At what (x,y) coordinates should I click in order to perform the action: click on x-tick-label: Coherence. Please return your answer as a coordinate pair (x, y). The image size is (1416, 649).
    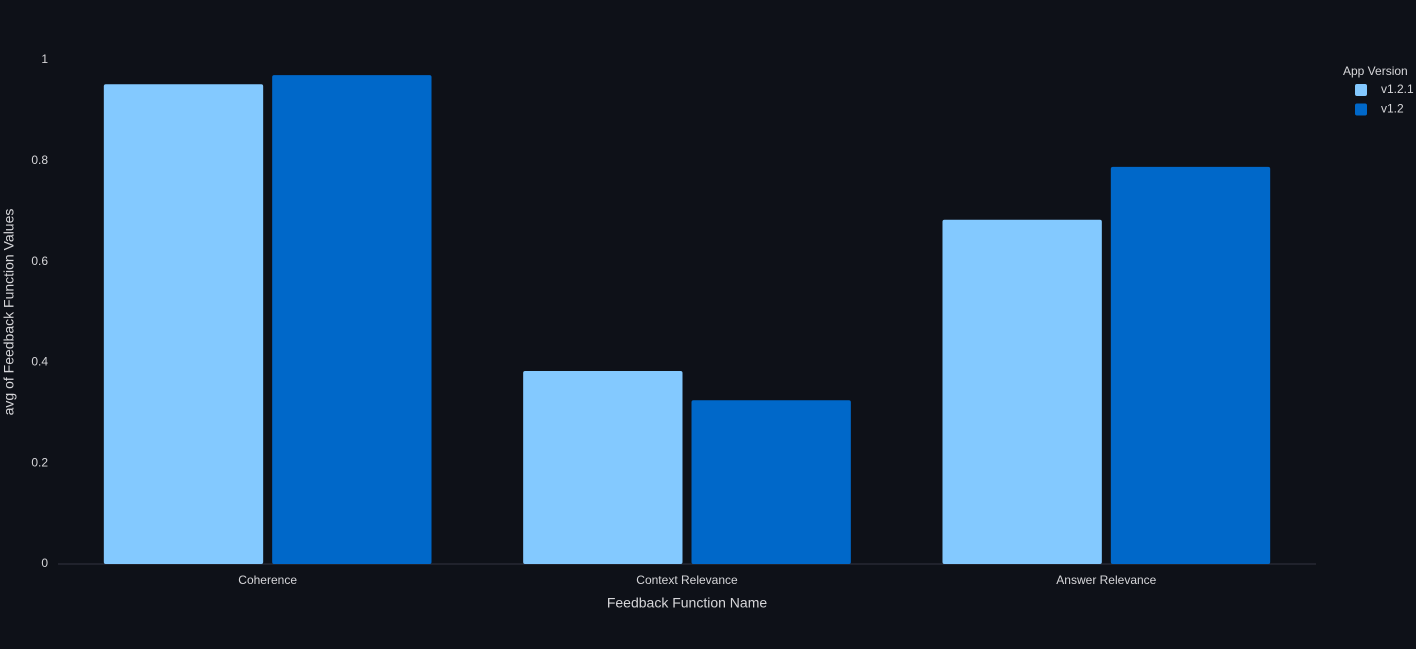
    Looking at the image, I should click on (267, 580).